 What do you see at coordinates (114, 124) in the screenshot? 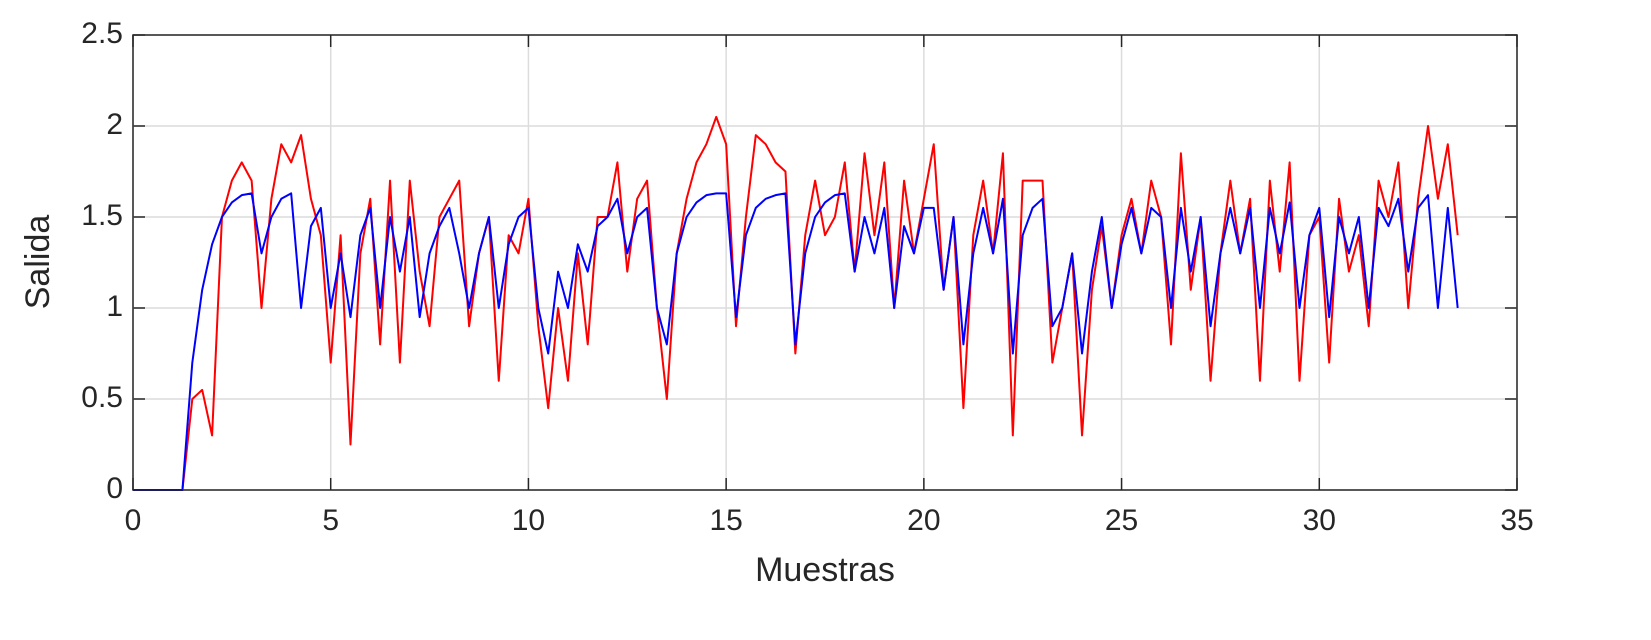
I see `y-tick-label: 2` at bounding box center [114, 124].